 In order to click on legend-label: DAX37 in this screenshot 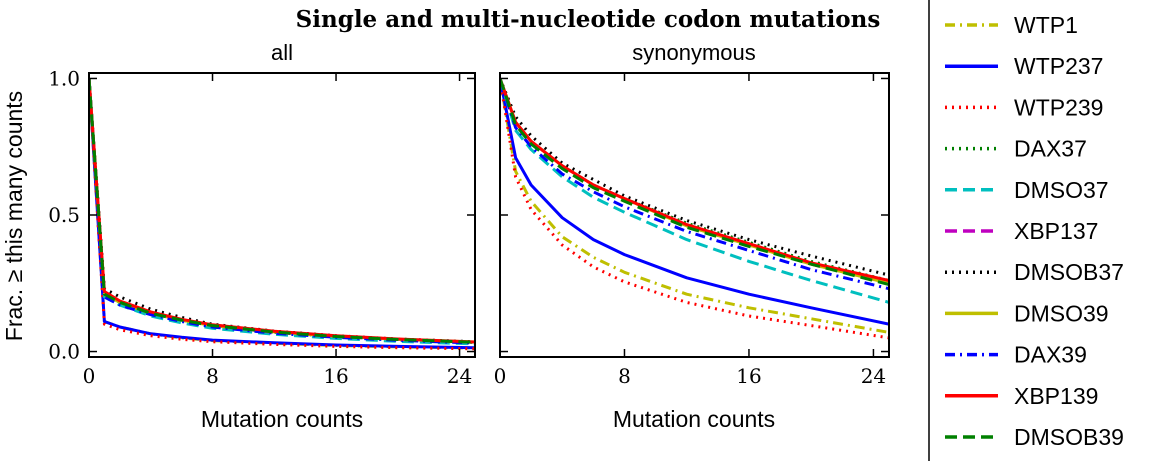, I will do `click(1050, 149)`.